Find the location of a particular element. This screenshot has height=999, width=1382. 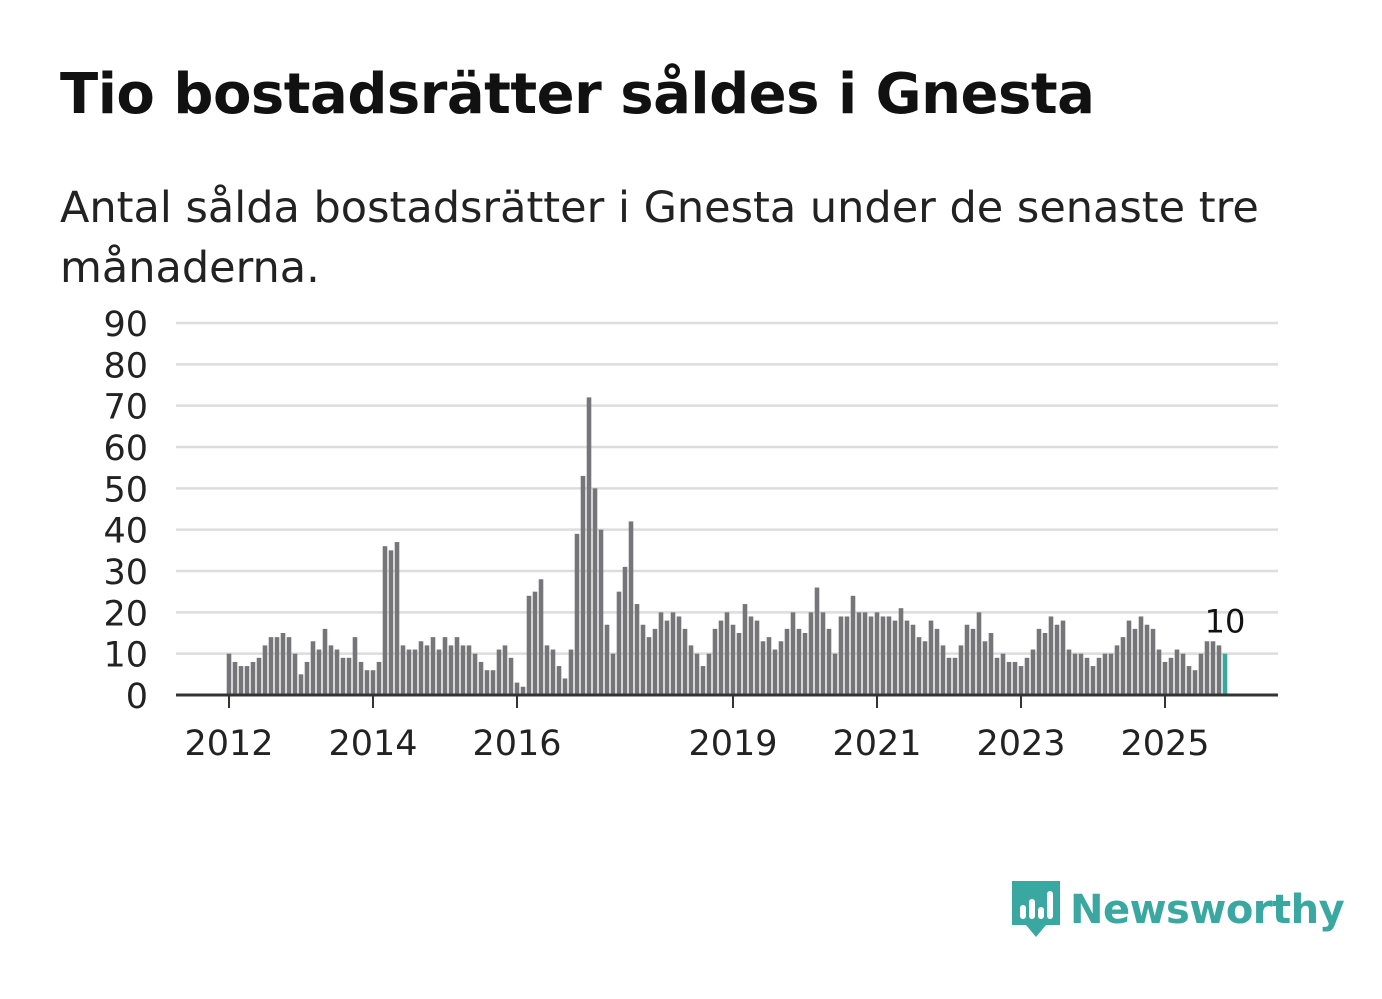

y-tick-label: 50 is located at coordinates (125, 490).